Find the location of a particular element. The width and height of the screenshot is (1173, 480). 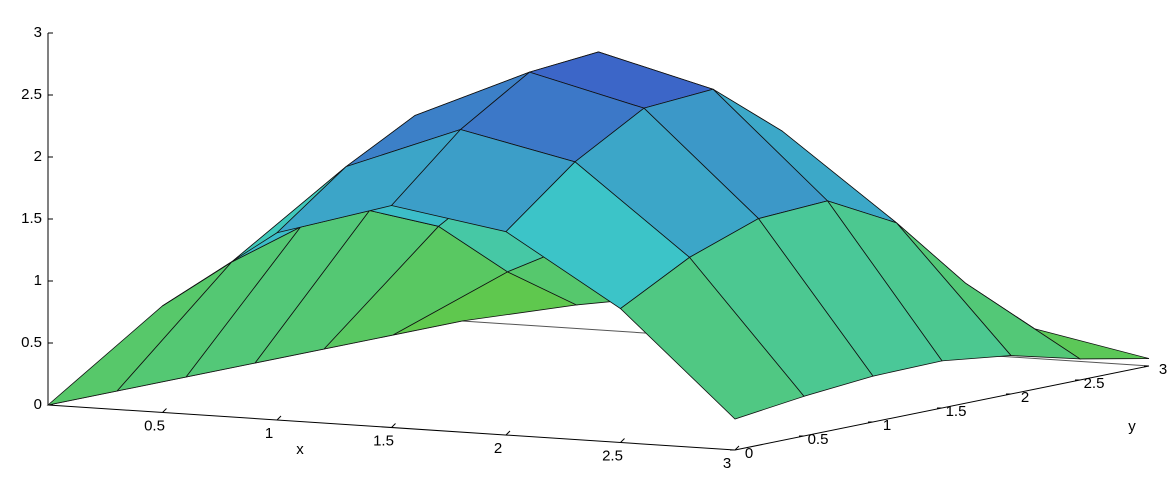

x-tick-label: 0.5 is located at coordinates (154, 425).